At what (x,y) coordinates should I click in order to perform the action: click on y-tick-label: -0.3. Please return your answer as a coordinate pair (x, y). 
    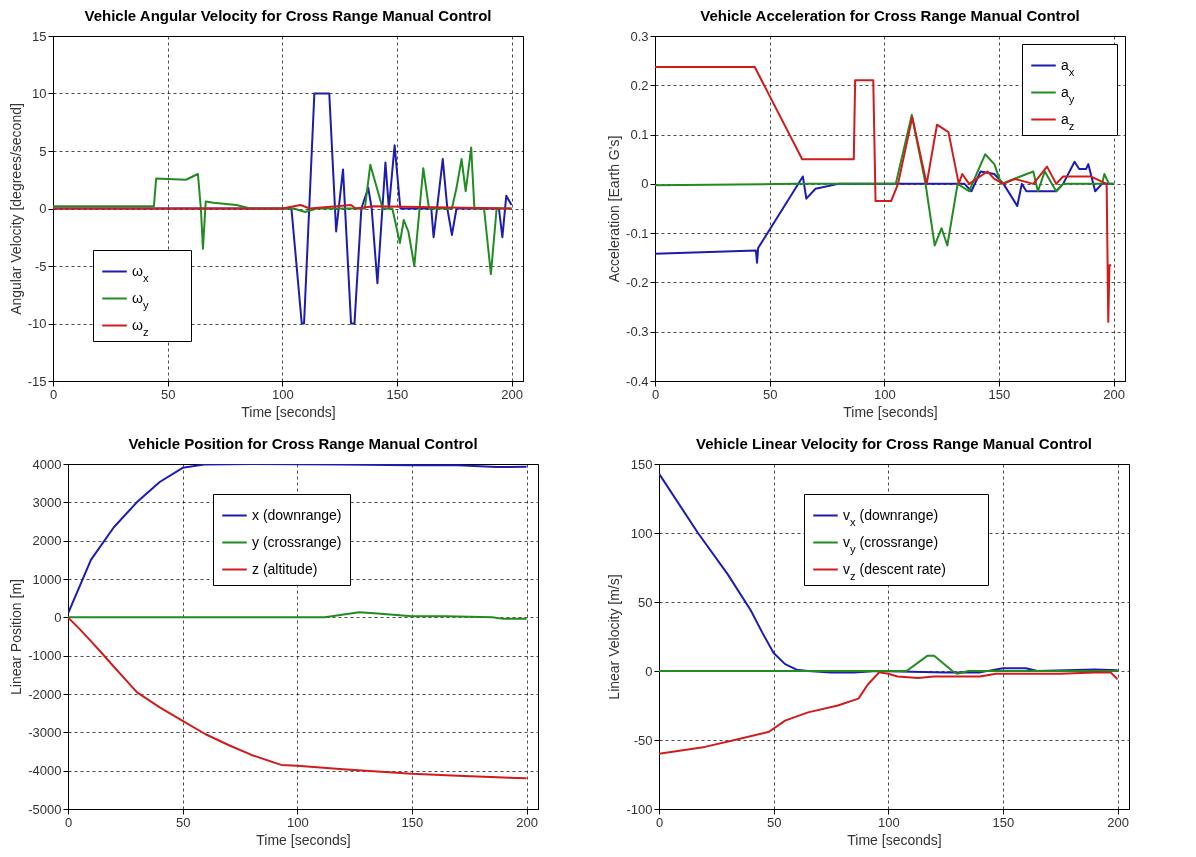
    Looking at the image, I should click on (637, 332).